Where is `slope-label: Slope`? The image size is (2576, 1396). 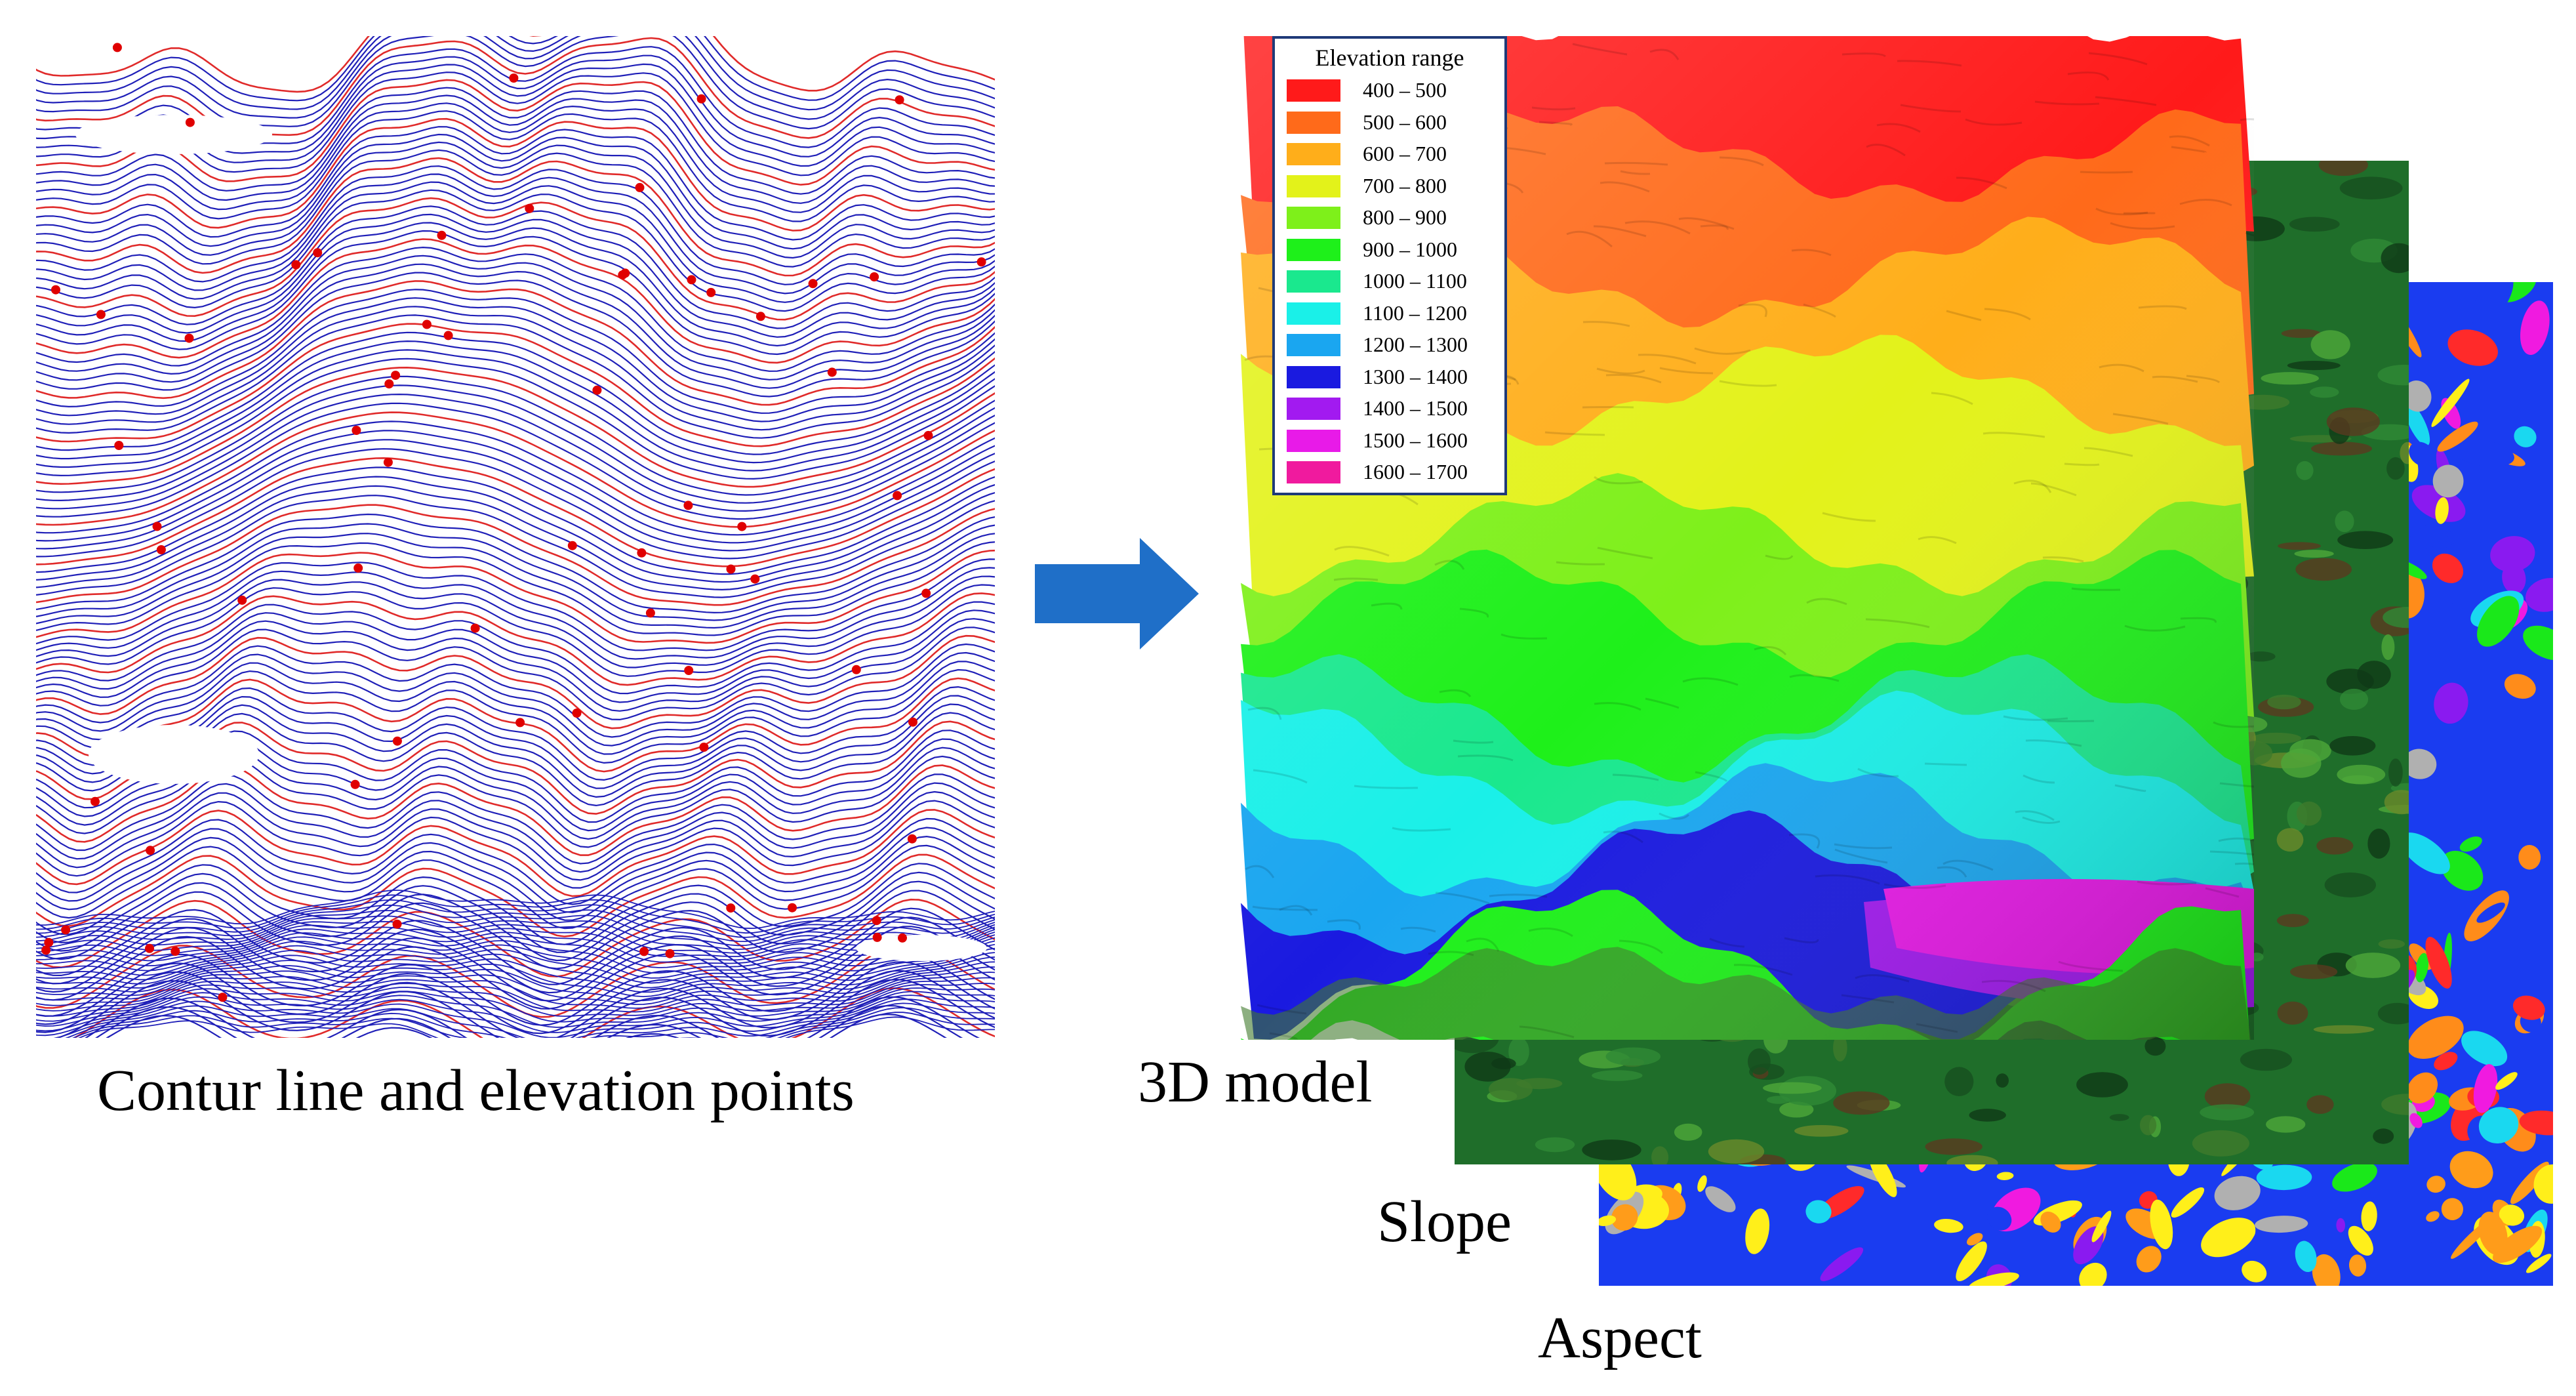 slope-label: Slope is located at coordinates (1445, 1221).